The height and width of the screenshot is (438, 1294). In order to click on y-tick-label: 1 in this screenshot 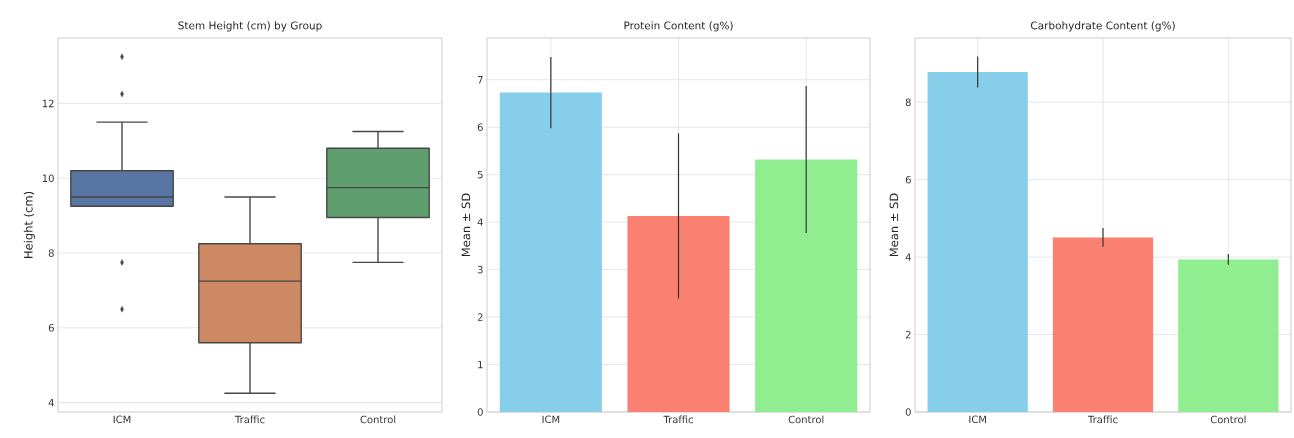, I will do `click(480, 364)`.